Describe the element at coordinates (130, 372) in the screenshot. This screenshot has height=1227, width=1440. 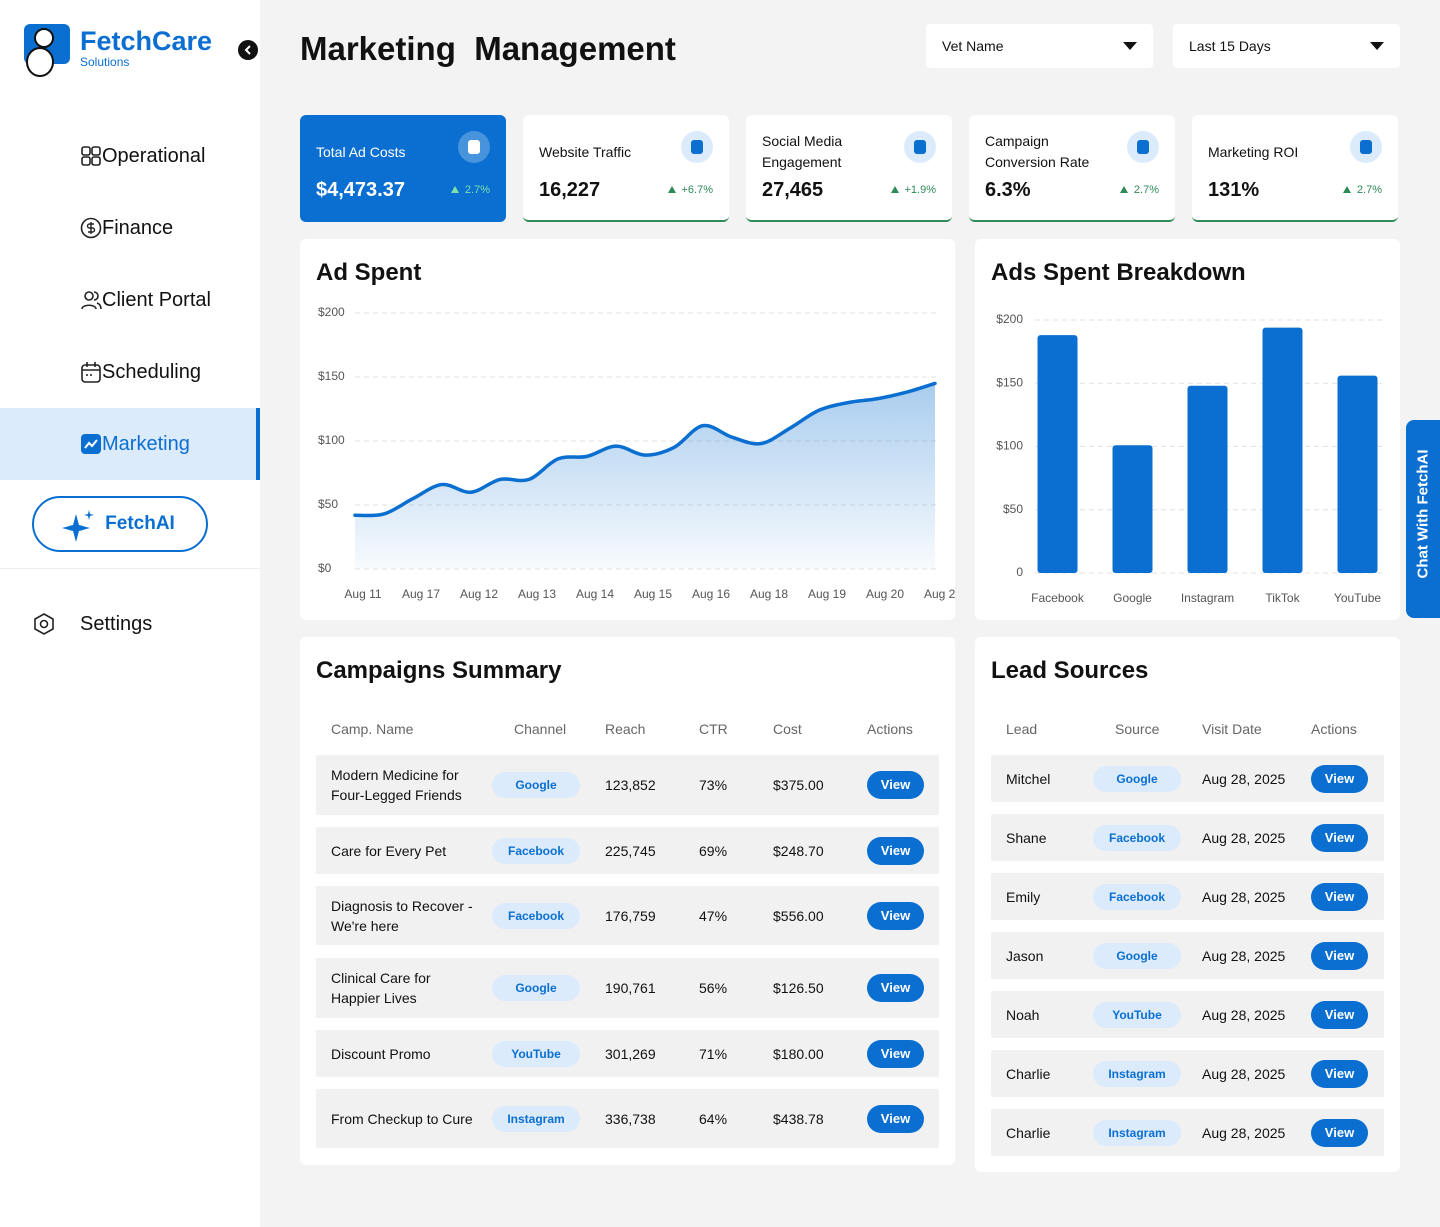
I see `nav-item: Scheduling` at that location.